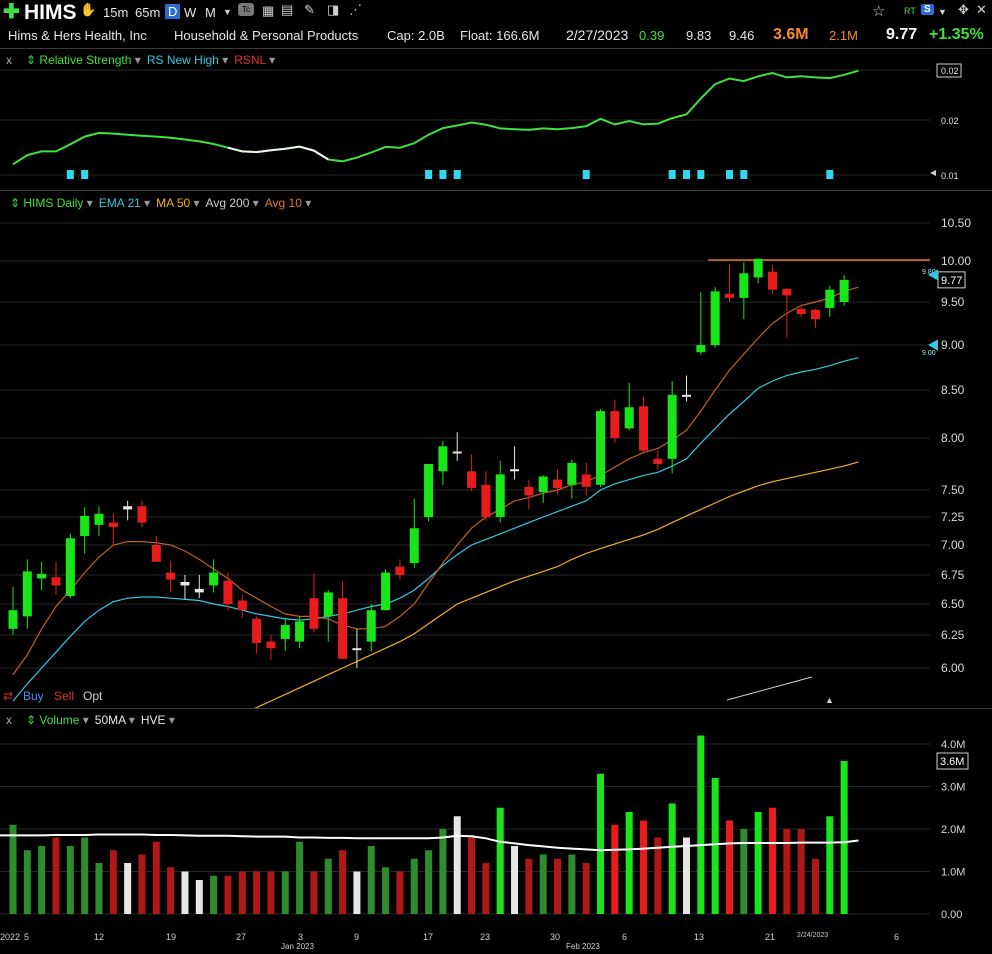 Image resolution: width=992 pixels, height=954 pixels. What do you see at coordinates (124, 203) in the screenshot?
I see `price-legend-1: EMA 21 ▾` at bounding box center [124, 203].